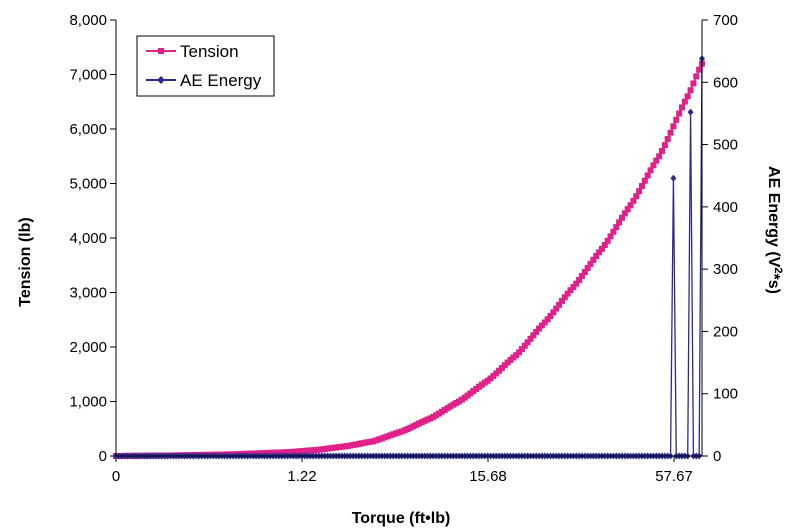  What do you see at coordinates (161, 80) in the screenshot?
I see `legend-ae-marker` at bounding box center [161, 80].